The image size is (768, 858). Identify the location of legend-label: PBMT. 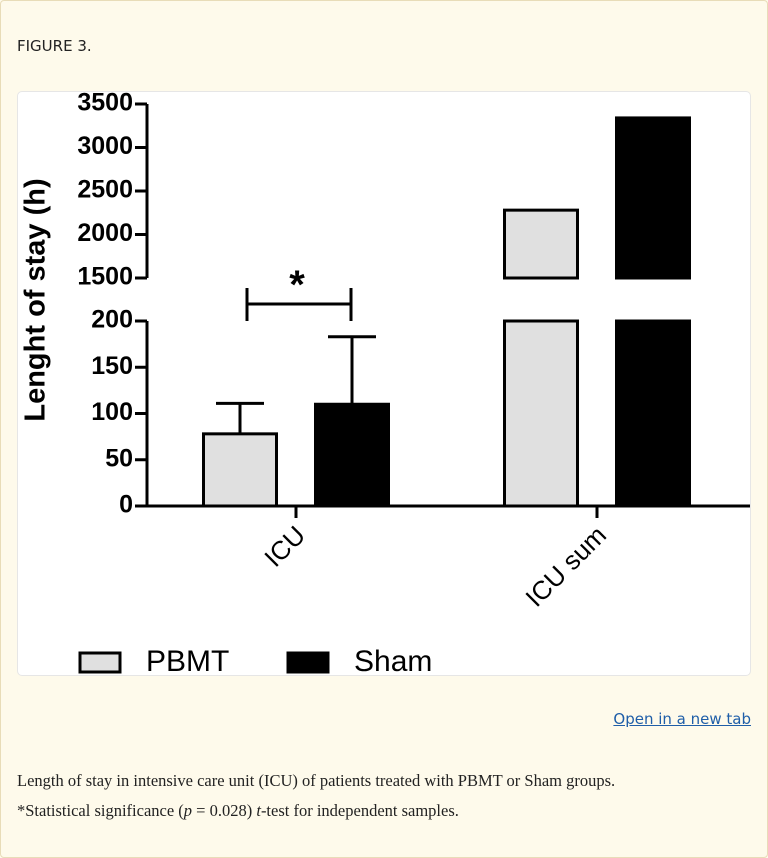
(187, 660).